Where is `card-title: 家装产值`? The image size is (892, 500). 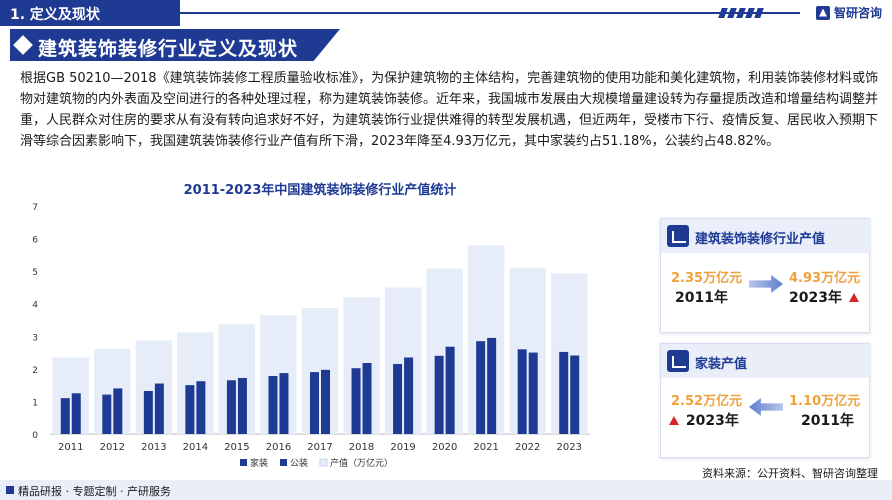 card-title: 家装产值 is located at coordinates (721, 364).